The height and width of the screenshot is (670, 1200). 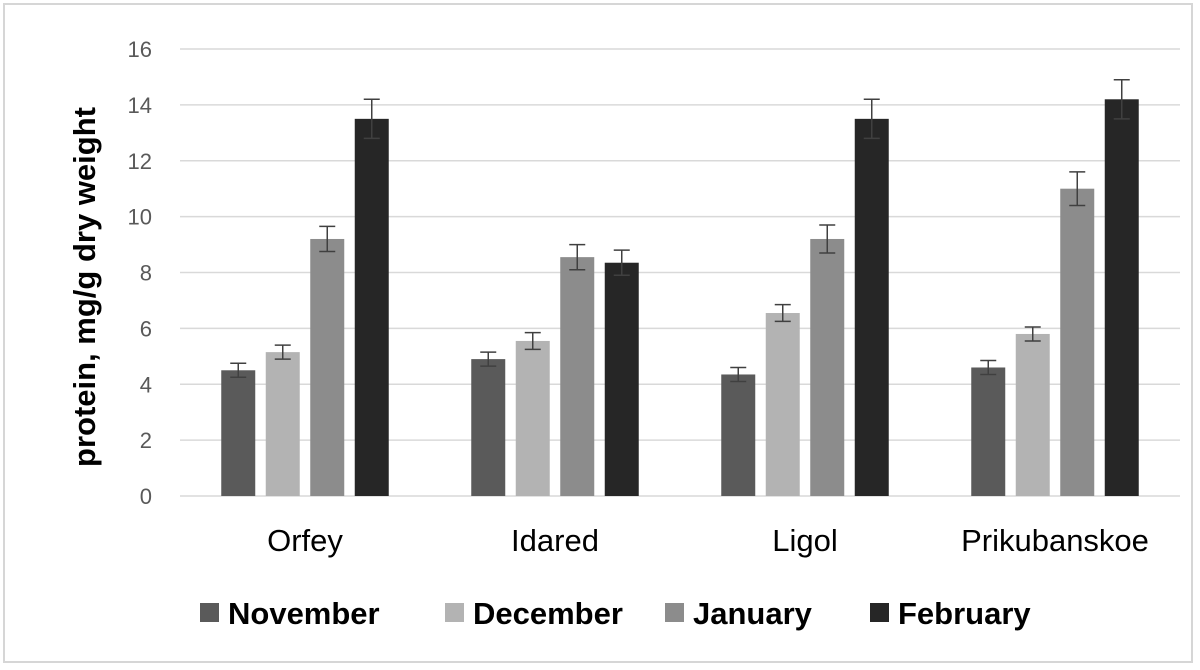 What do you see at coordinates (140, 161) in the screenshot?
I see `y-tick-label: 12` at bounding box center [140, 161].